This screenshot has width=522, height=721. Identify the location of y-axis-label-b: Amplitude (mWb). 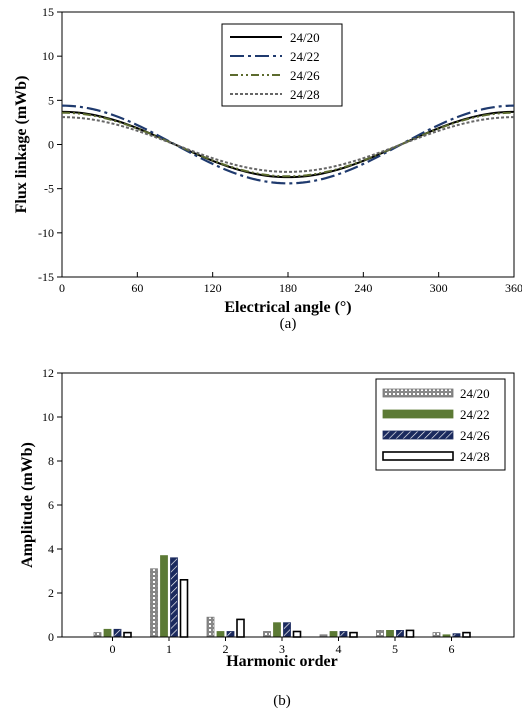
(27, 505).